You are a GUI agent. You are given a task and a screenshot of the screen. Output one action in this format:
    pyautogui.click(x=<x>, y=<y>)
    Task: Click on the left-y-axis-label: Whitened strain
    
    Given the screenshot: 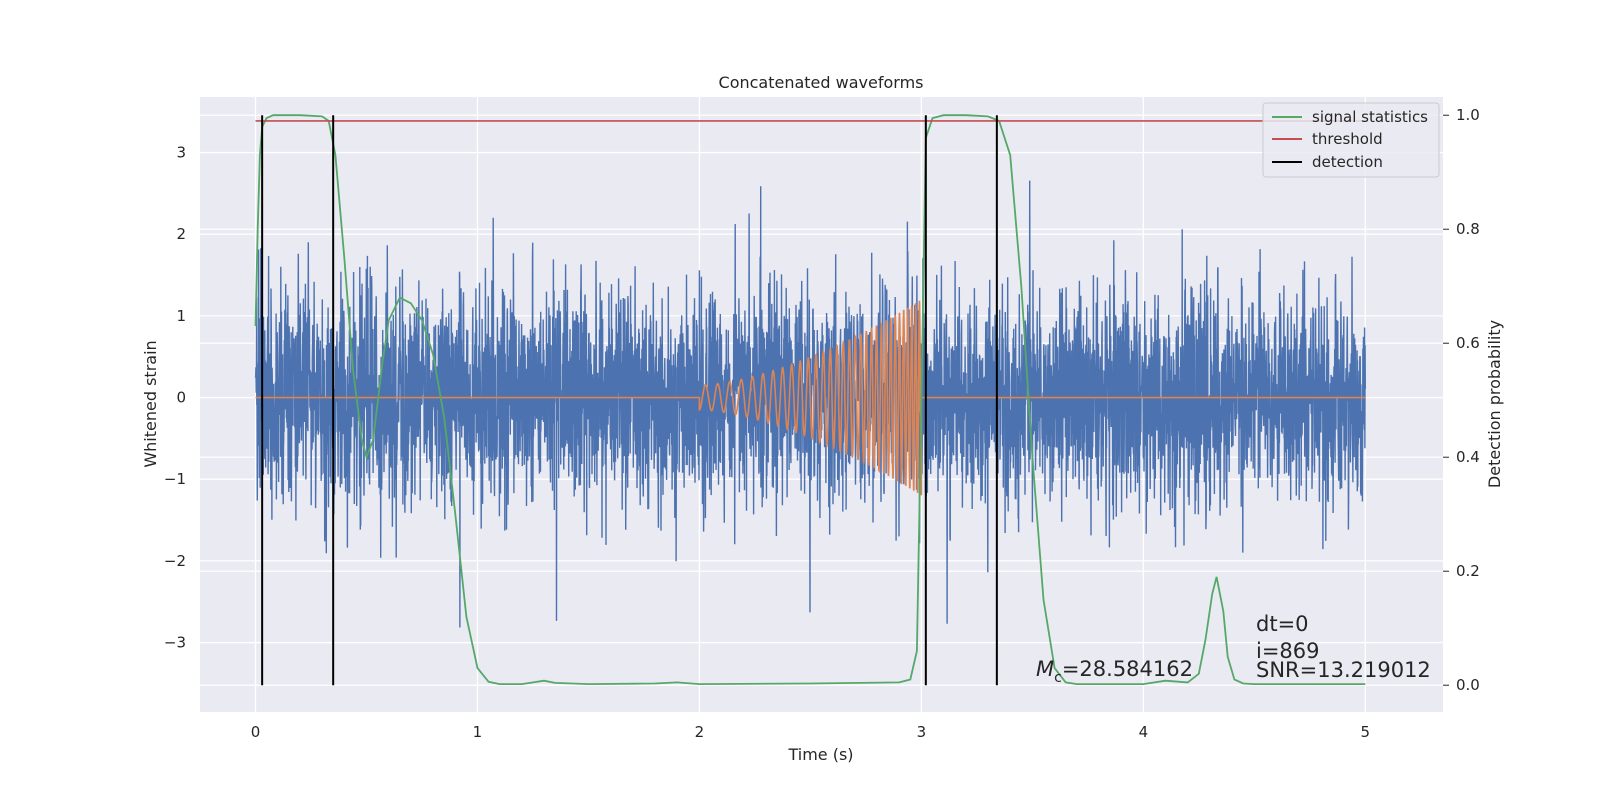 What is the action you would take?
    pyautogui.click(x=150, y=403)
    